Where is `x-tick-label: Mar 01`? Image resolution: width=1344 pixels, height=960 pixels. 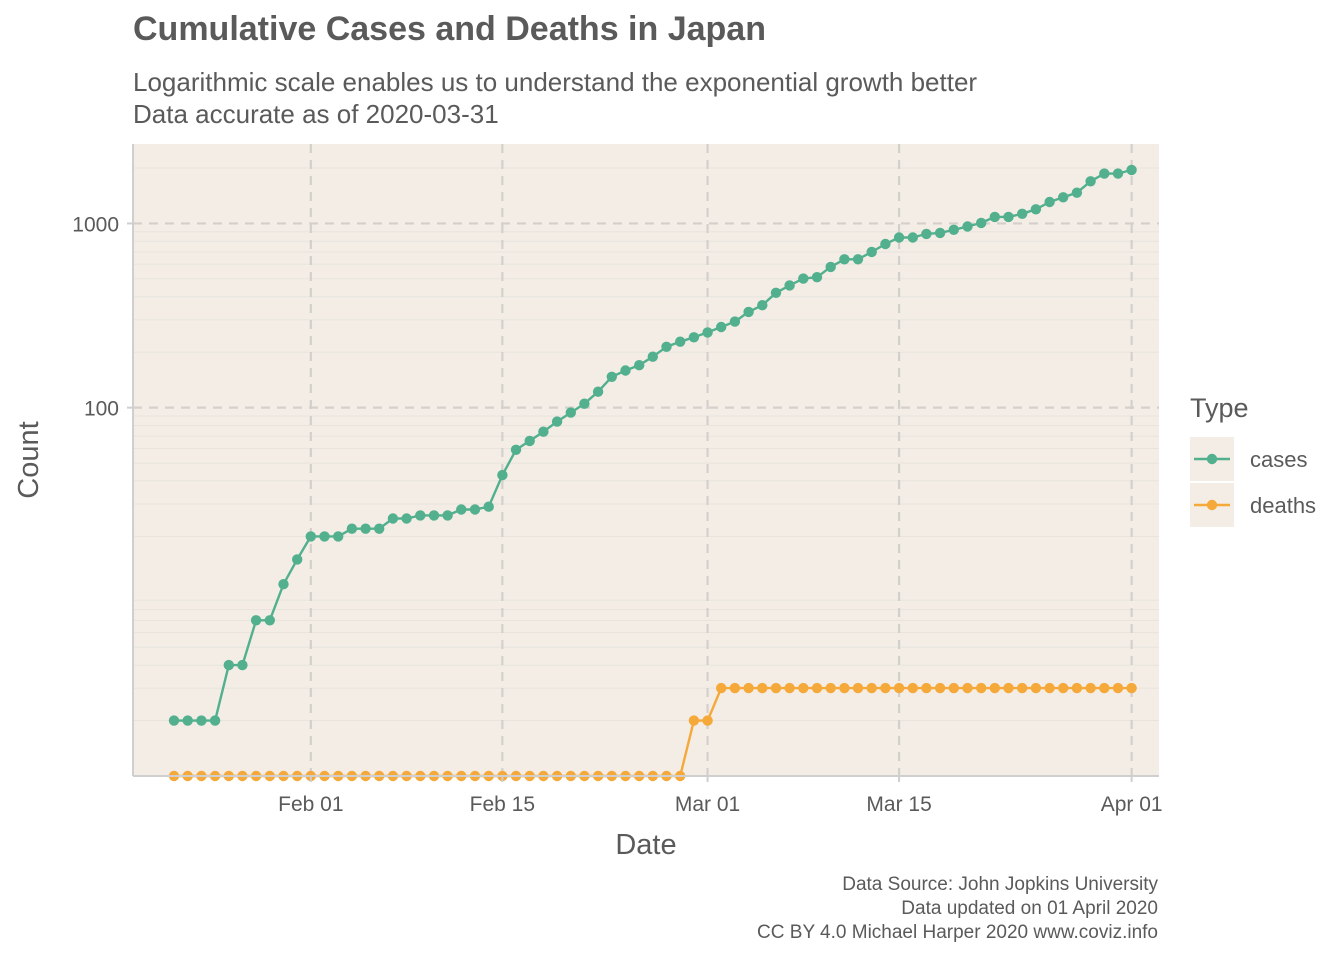
x-tick-label: Mar 01 is located at coordinates (707, 804).